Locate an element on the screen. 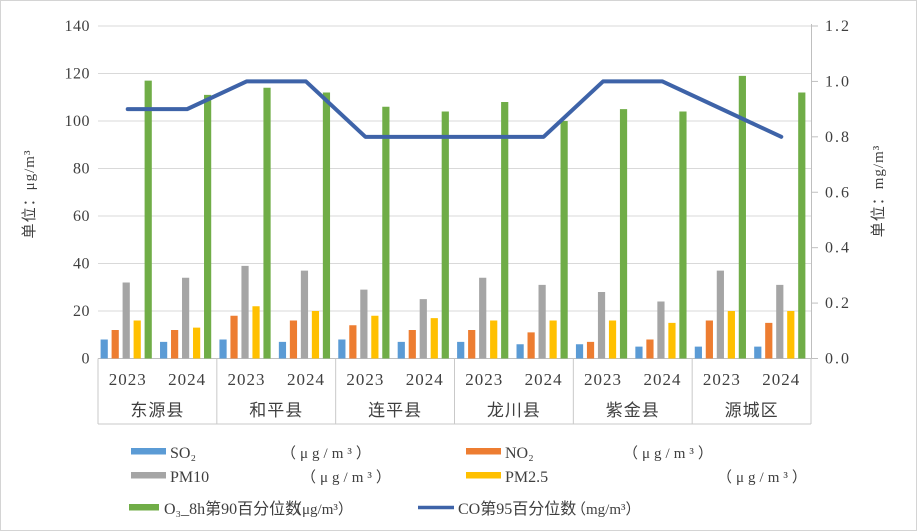 This screenshot has height=531, width=917. left-axis-tick-label: 80 is located at coordinates (81, 169).